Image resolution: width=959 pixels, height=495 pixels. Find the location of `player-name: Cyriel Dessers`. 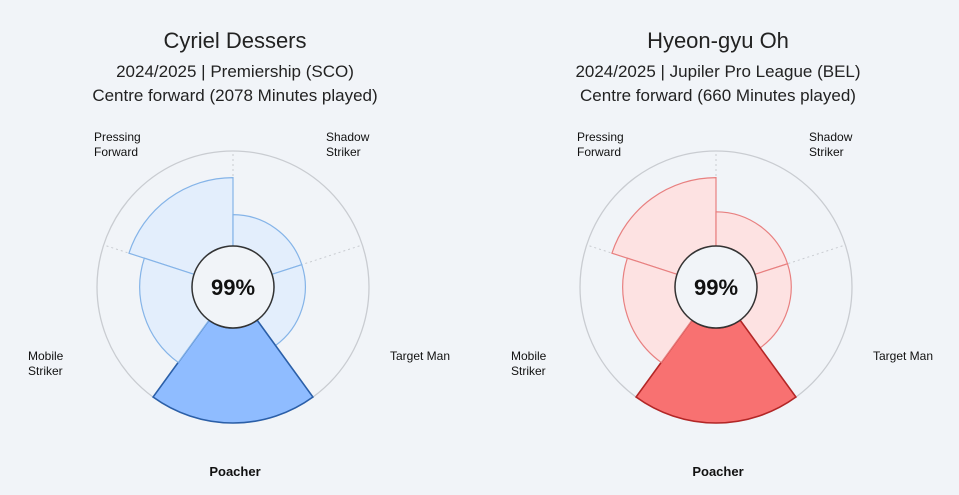

player-name: Cyriel Dessers is located at coordinates (235, 40).